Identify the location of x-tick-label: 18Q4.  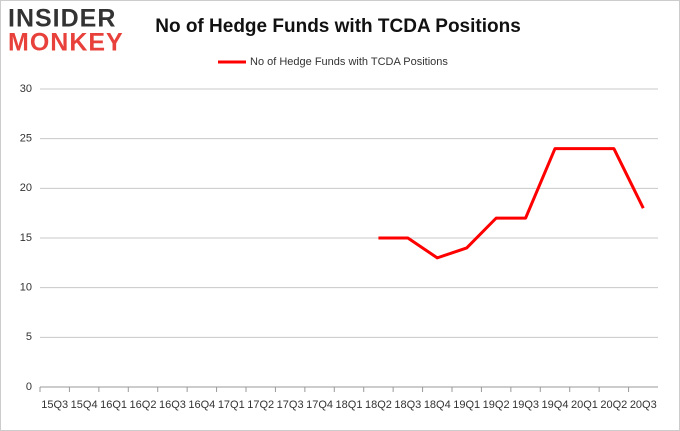
(437, 405).